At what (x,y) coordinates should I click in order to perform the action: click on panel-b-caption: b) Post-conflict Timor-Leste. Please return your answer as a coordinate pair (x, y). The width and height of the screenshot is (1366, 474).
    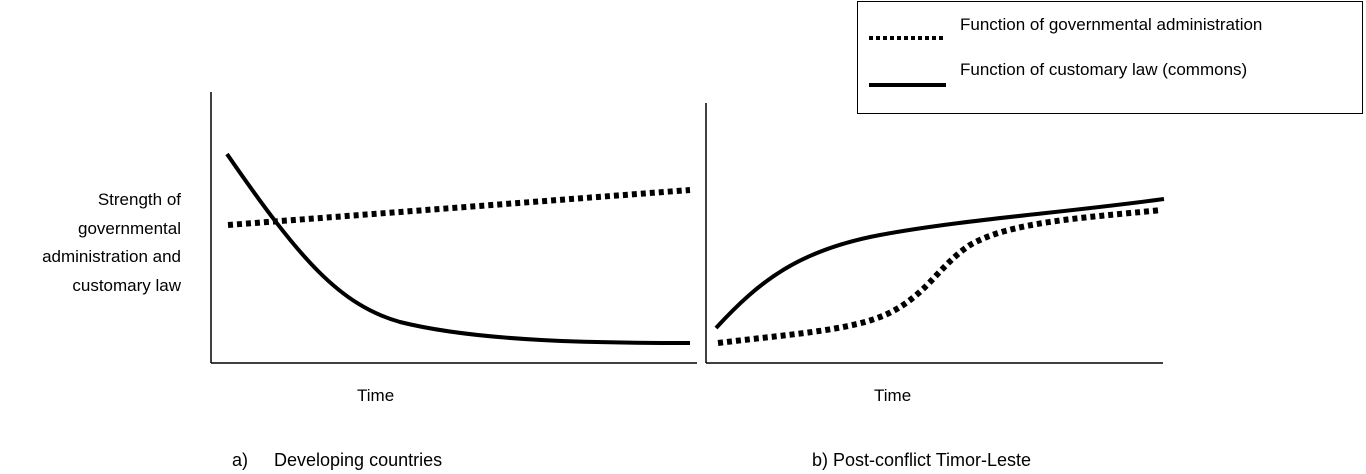
    Looking at the image, I should click on (921, 460).